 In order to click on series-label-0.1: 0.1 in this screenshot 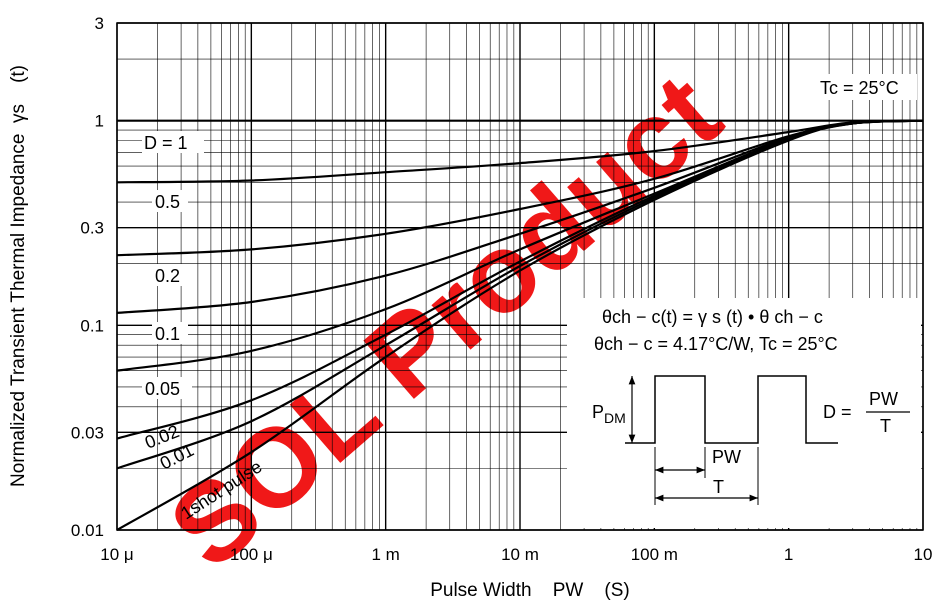, I will do `click(167, 334)`.